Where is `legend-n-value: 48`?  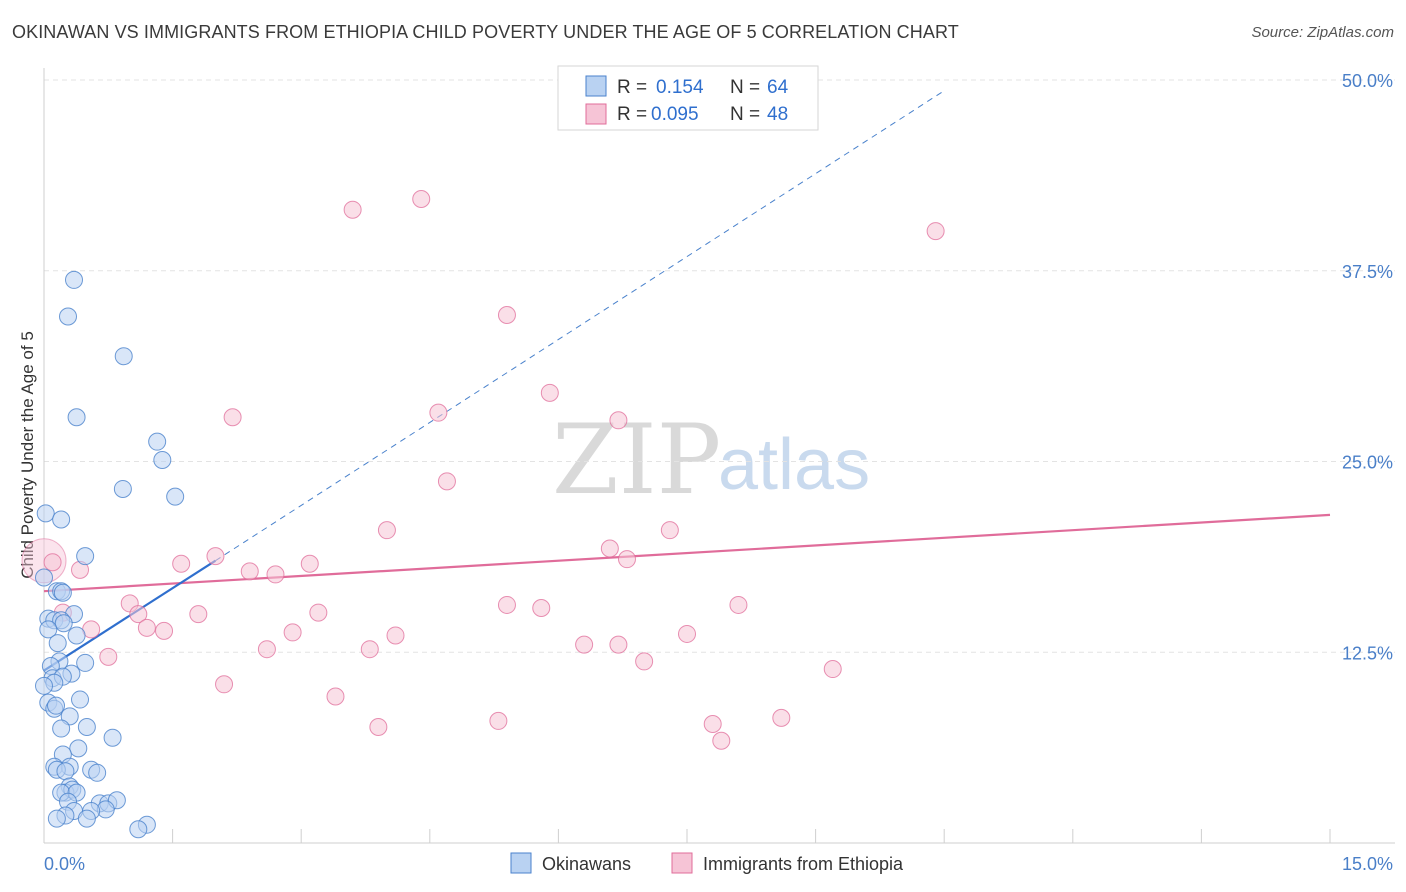
legend-n-value: 48 is located at coordinates (777, 114).